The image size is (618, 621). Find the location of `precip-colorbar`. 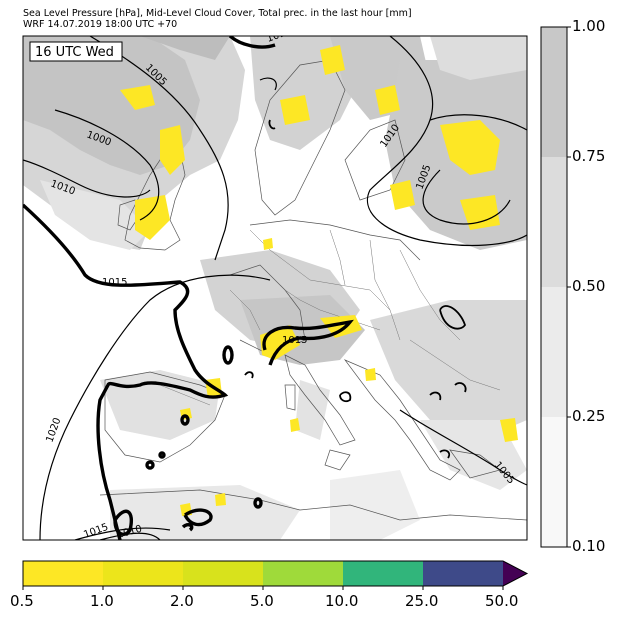

precip-colorbar is located at coordinates (275, 575).